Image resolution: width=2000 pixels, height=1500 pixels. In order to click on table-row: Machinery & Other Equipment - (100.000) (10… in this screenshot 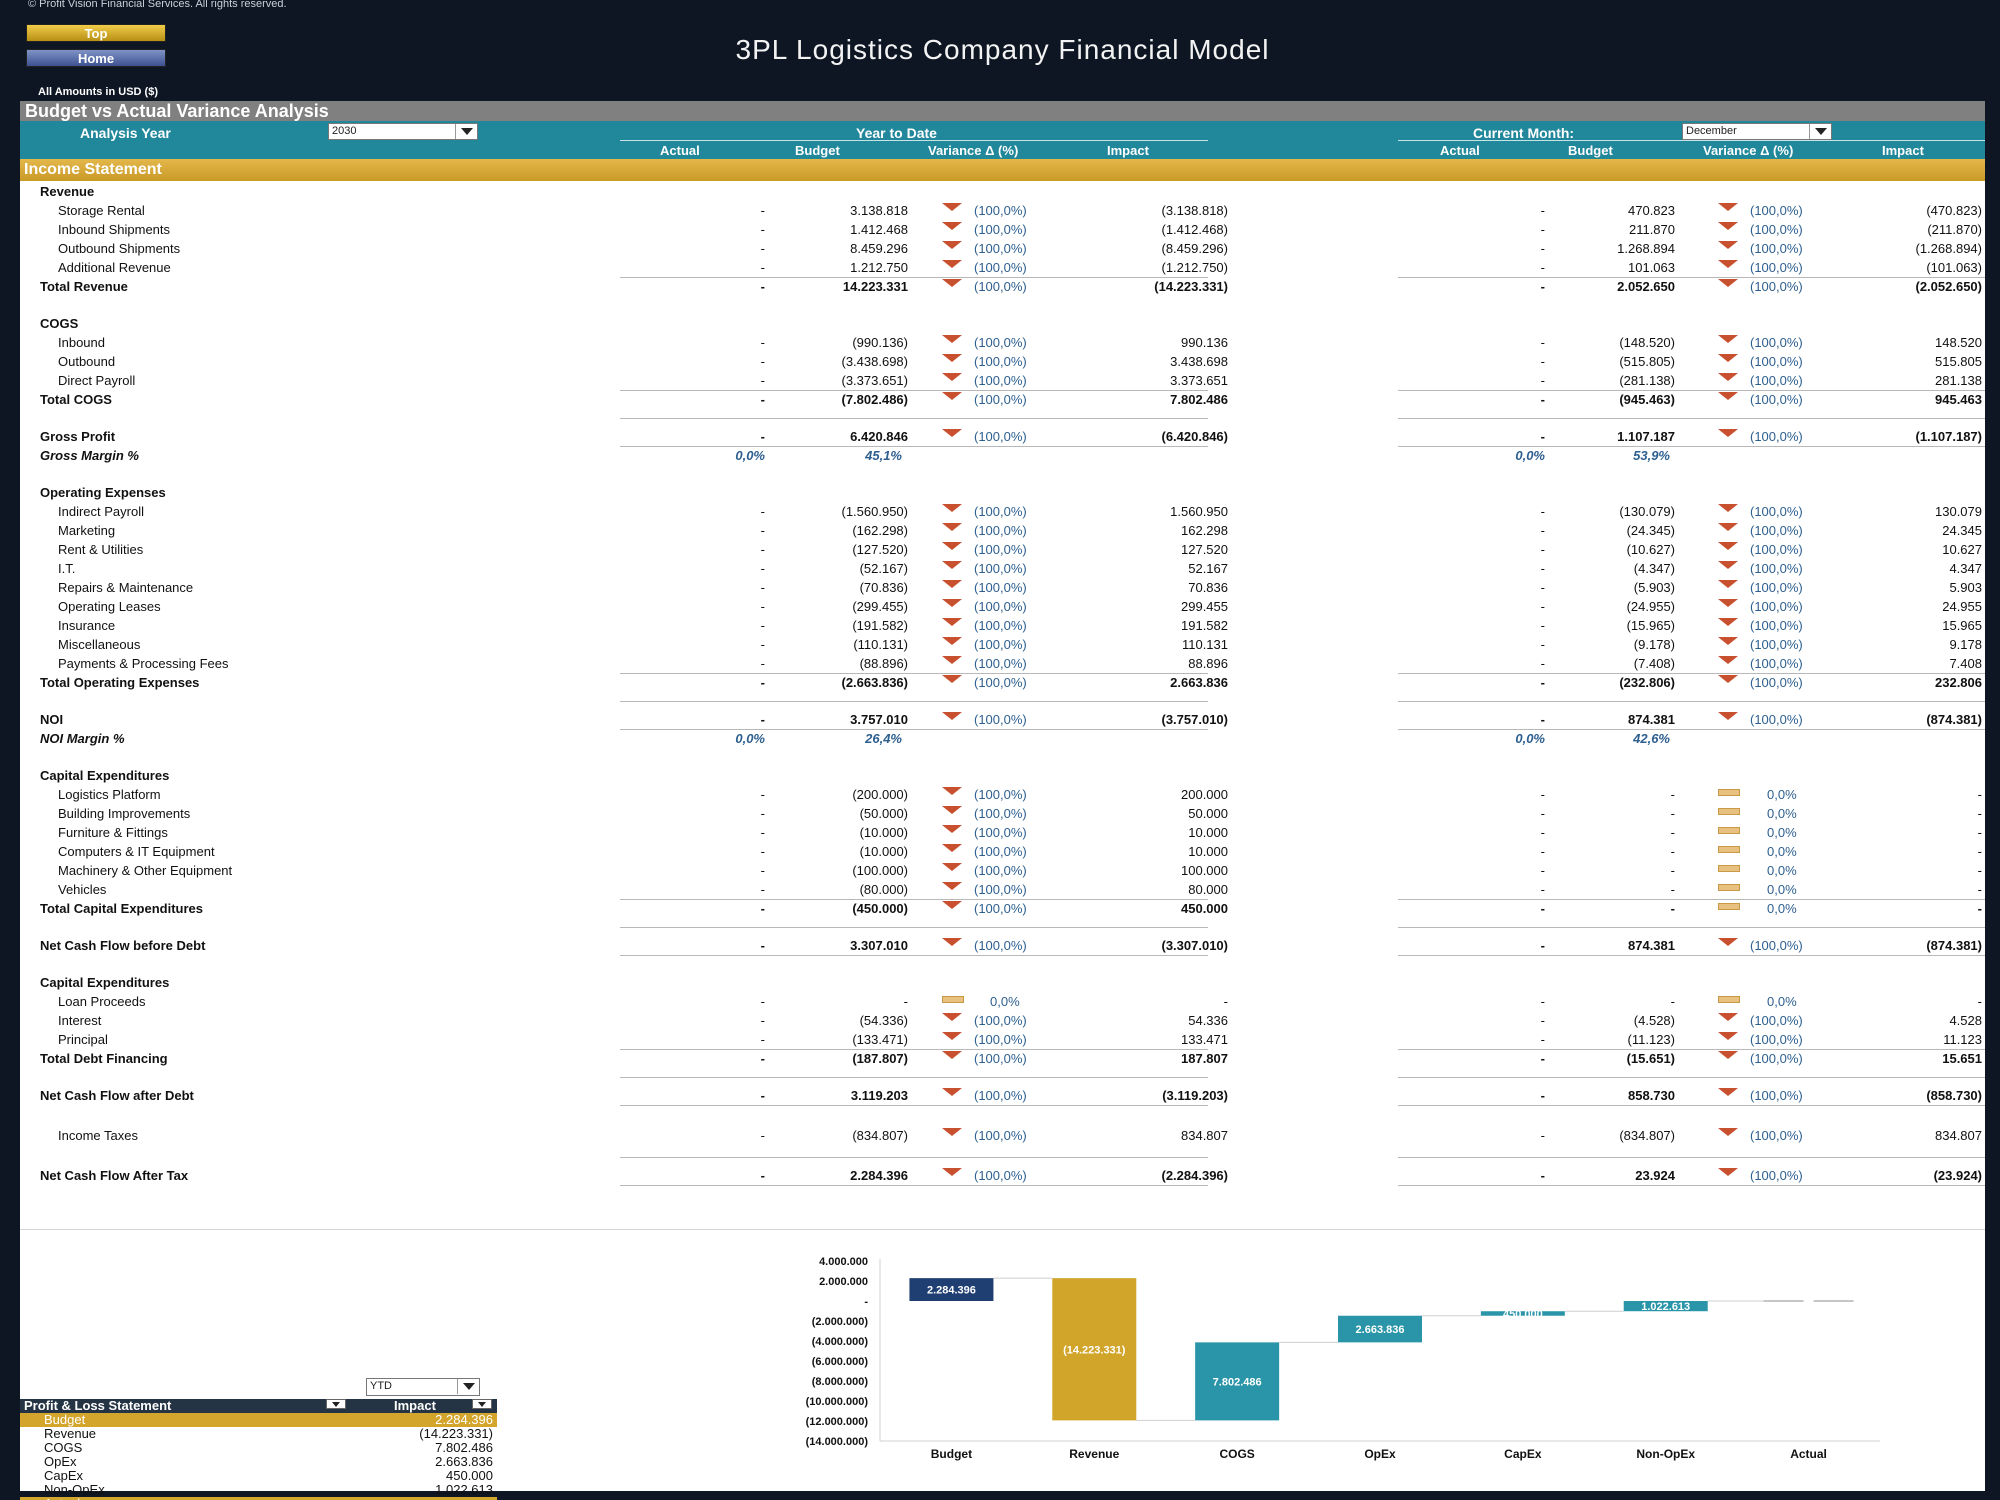, I will do `click(1002, 871)`.